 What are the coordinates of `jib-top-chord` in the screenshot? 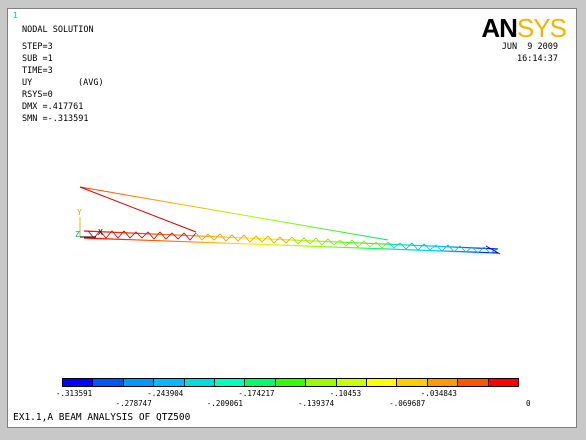 It's located at (291, 240).